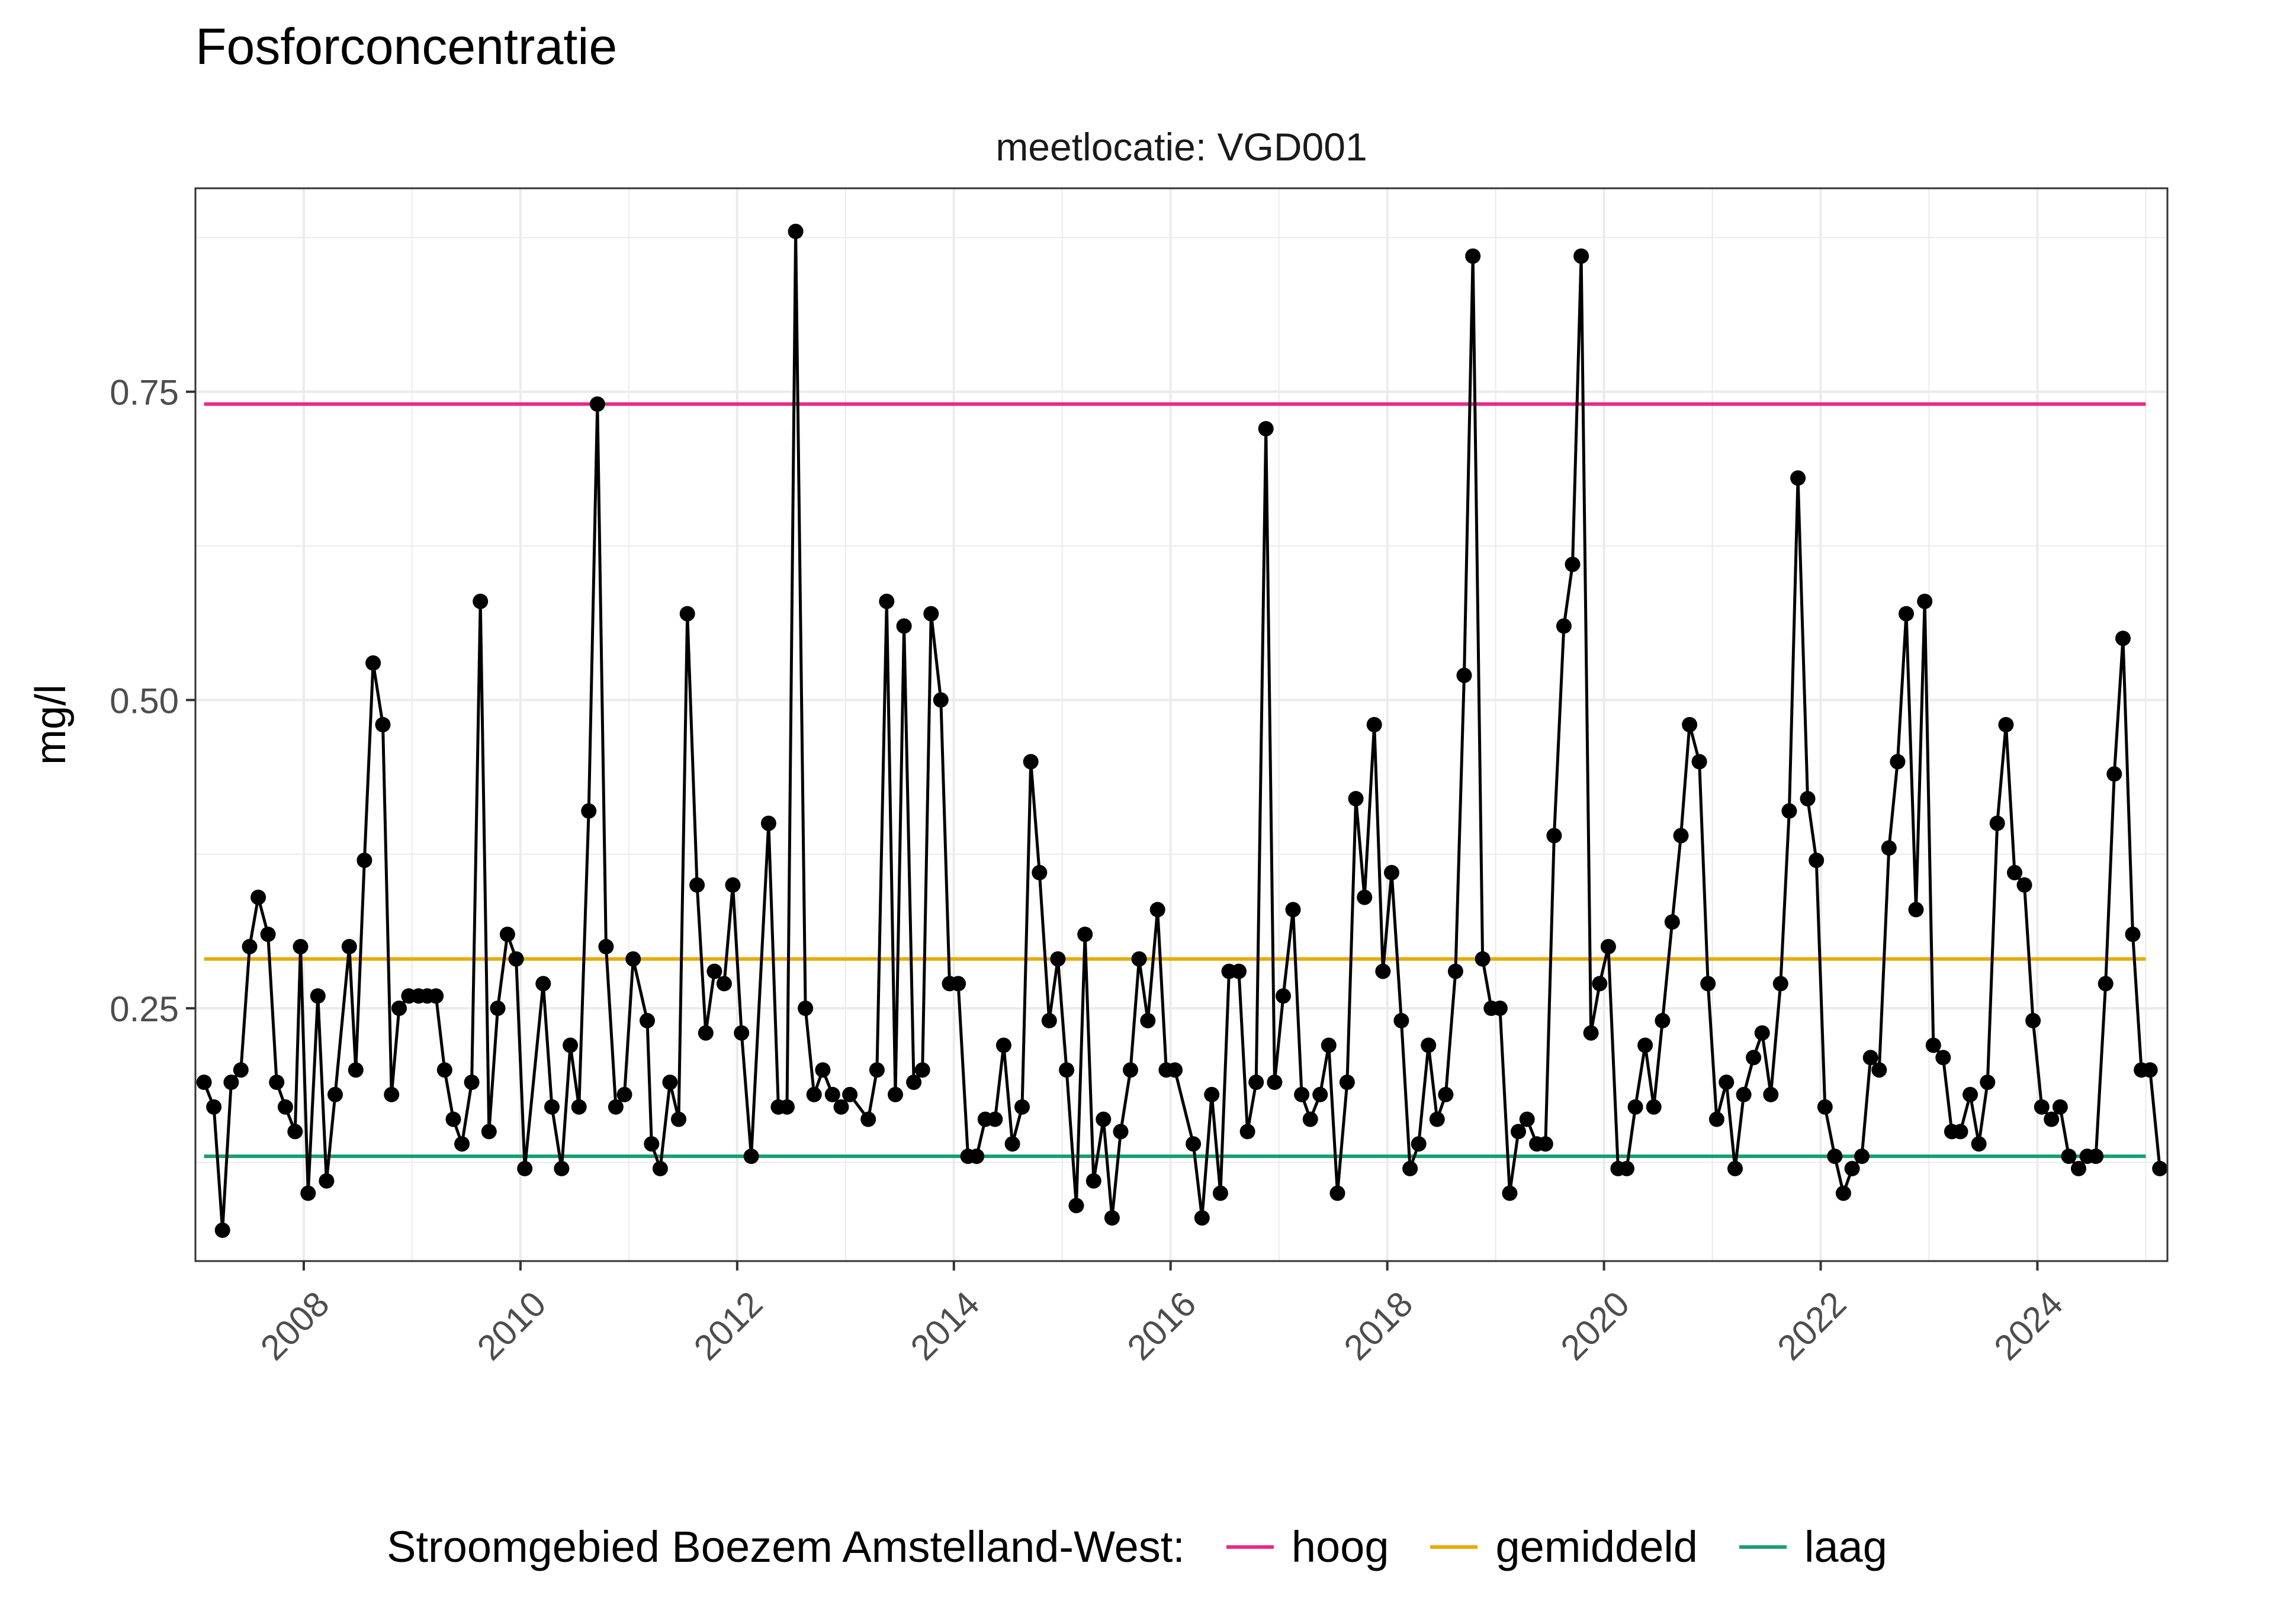  I want to click on legend-key-laag, so click(1763, 1547).